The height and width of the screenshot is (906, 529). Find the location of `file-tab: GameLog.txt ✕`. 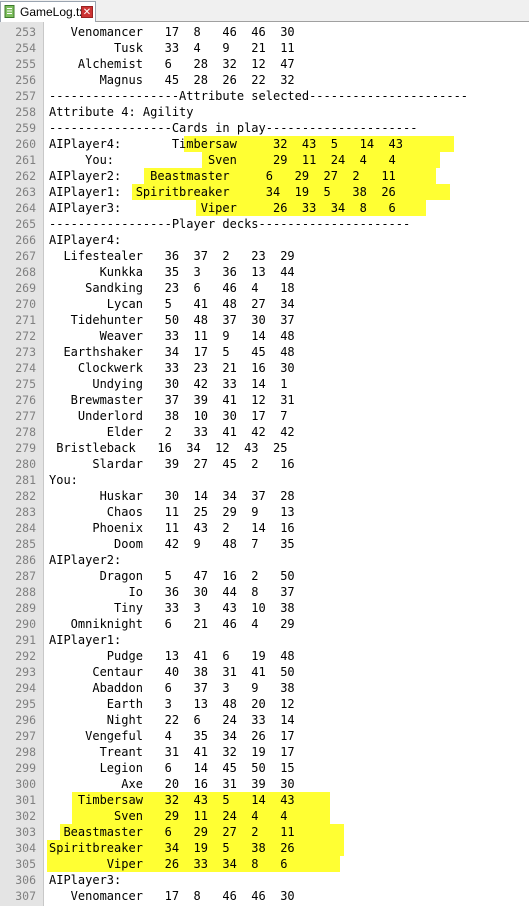

file-tab: GameLog.txt ✕ is located at coordinates (48, 11).